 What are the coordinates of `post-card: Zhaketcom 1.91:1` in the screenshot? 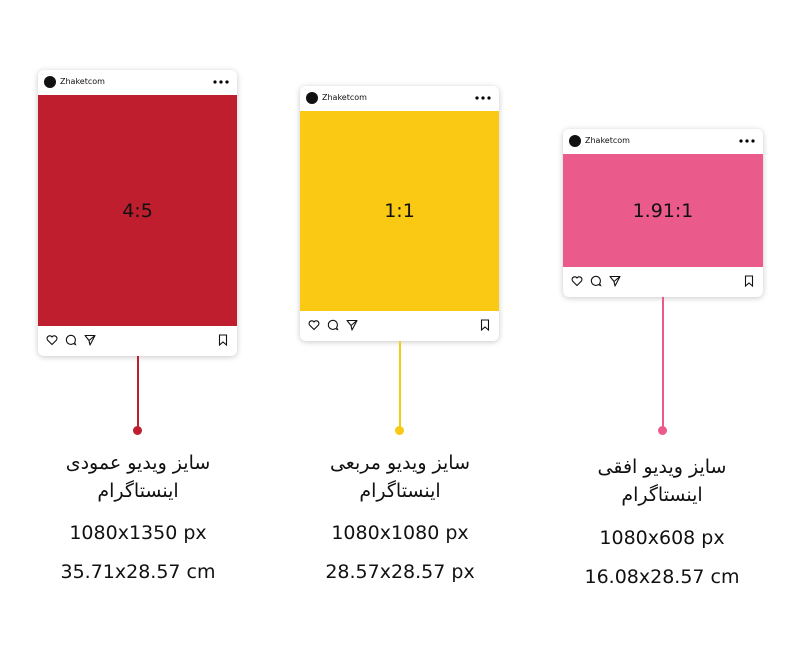 It's located at (663, 213).